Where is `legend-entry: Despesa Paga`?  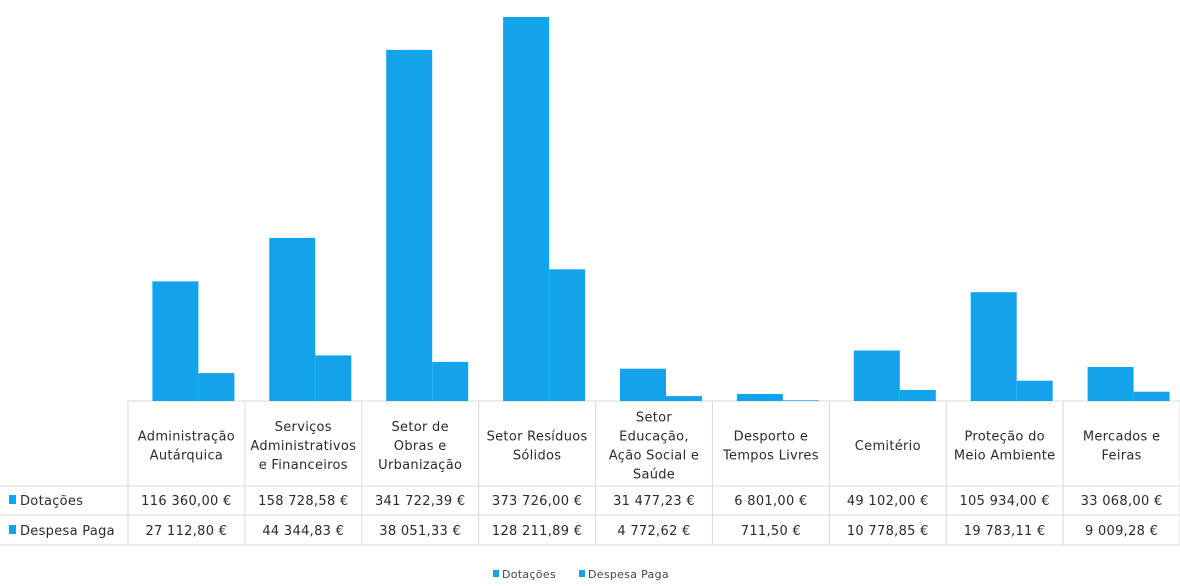 legend-entry: Despesa Paga is located at coordinates (628, 574).